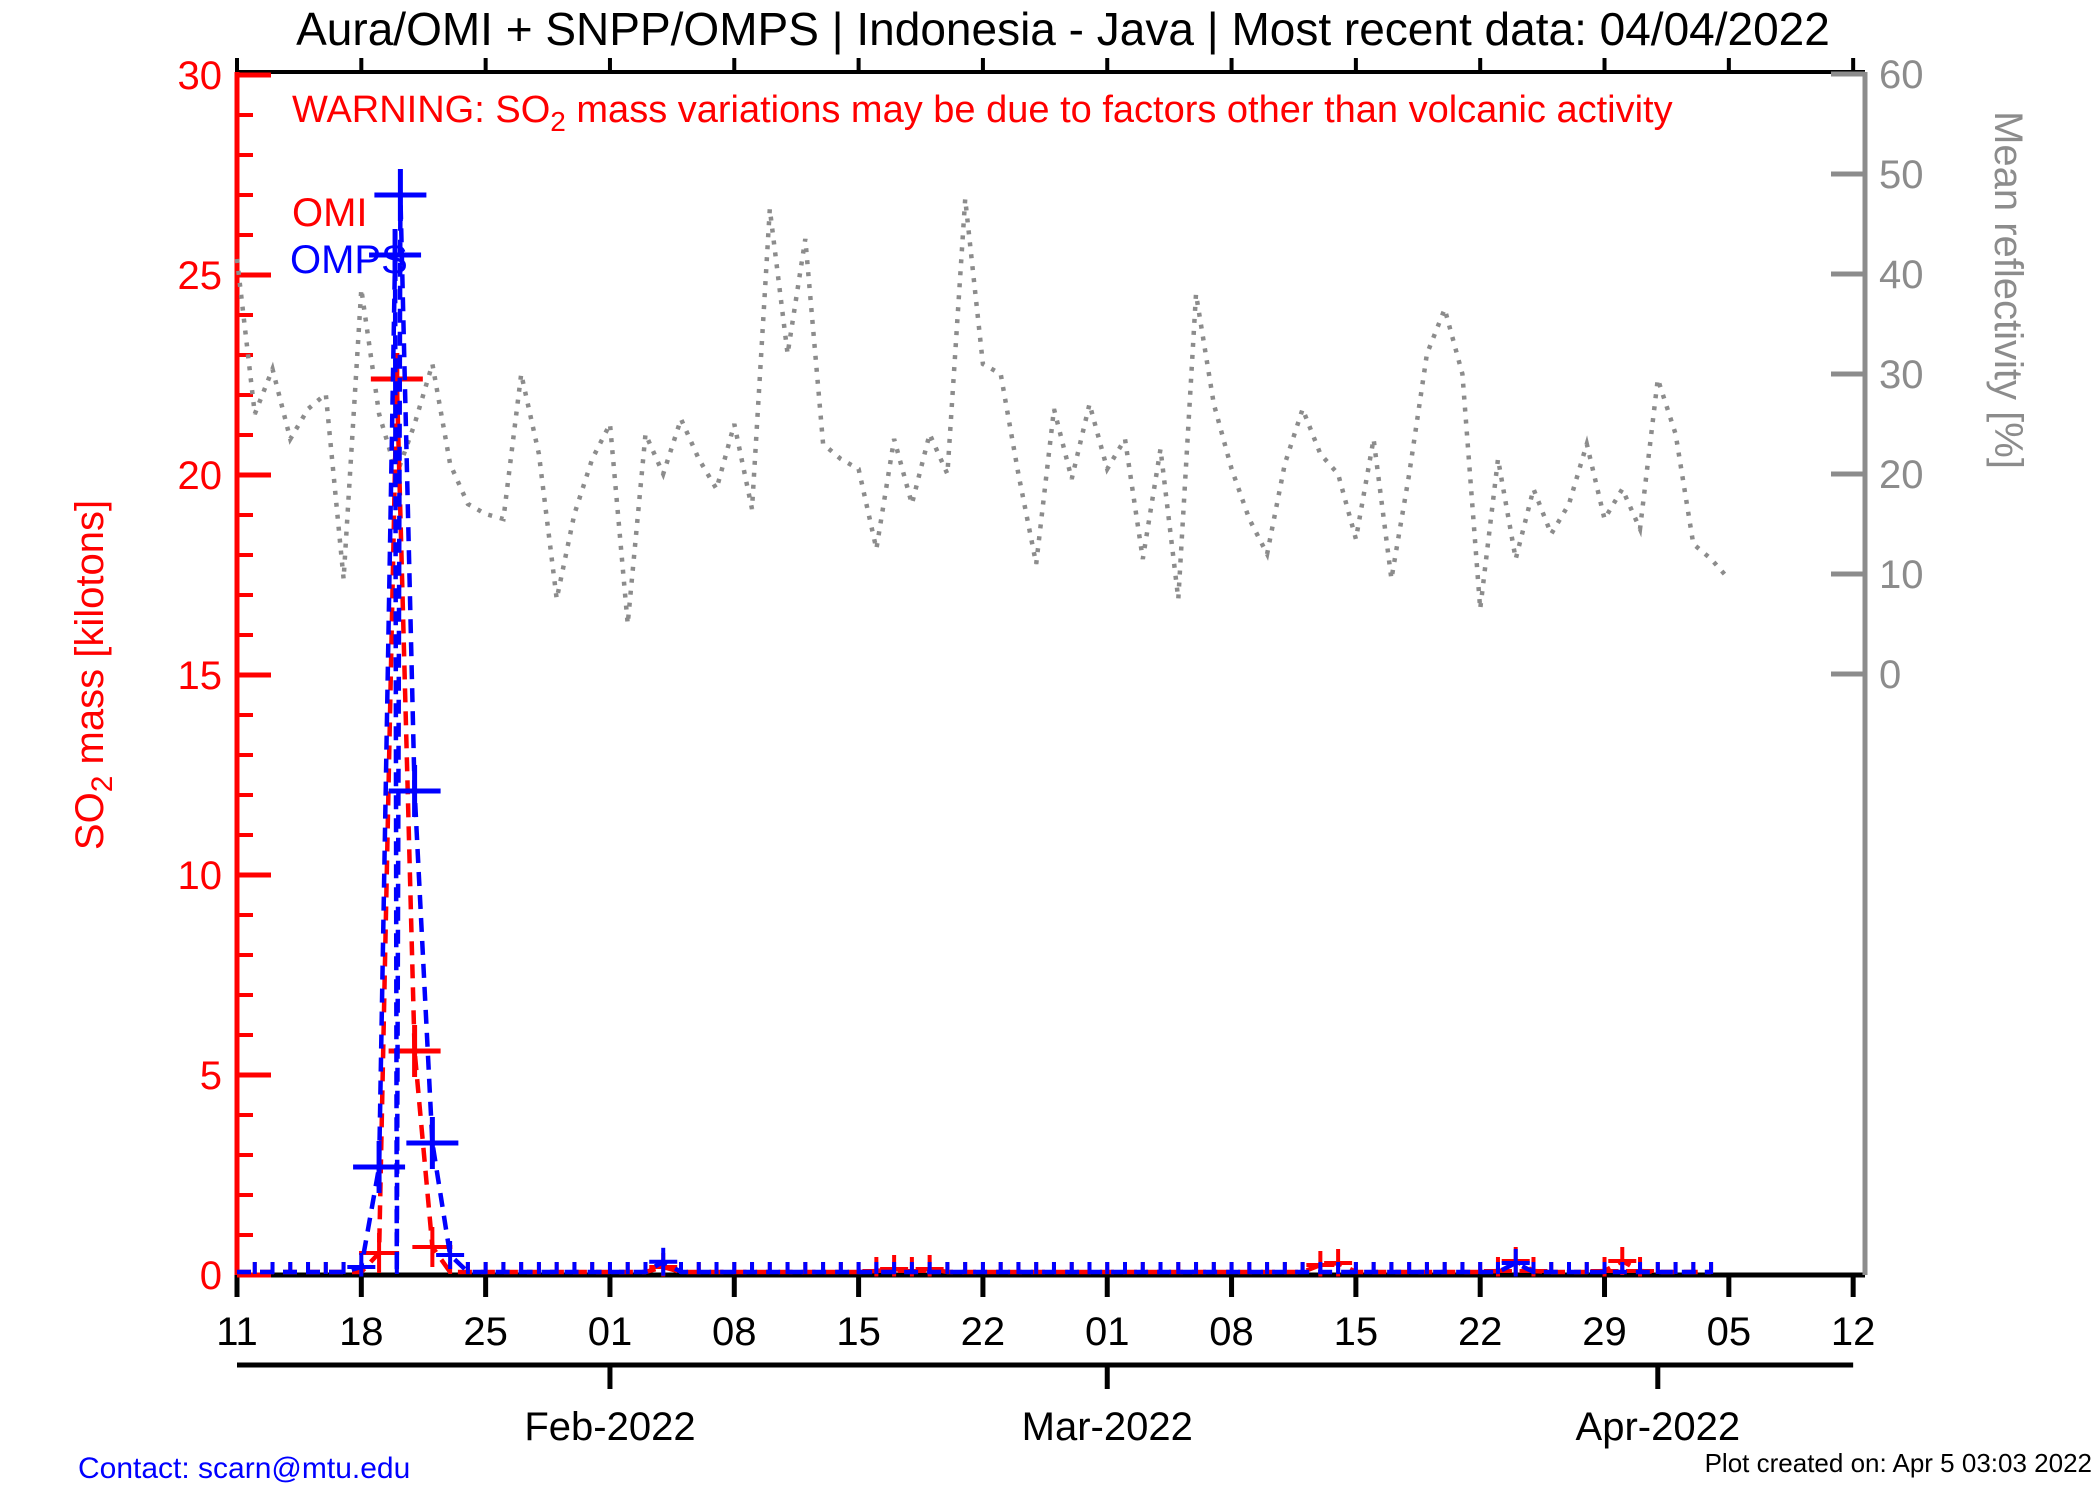 The image size is (2100, 1500). I want to click on left-tick-label: 15, so click(200, 676).